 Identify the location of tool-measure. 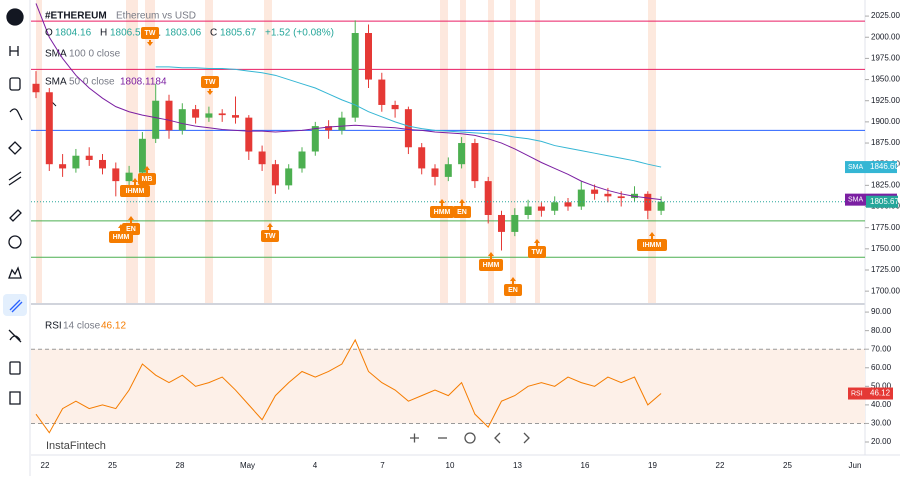
(15, 272).